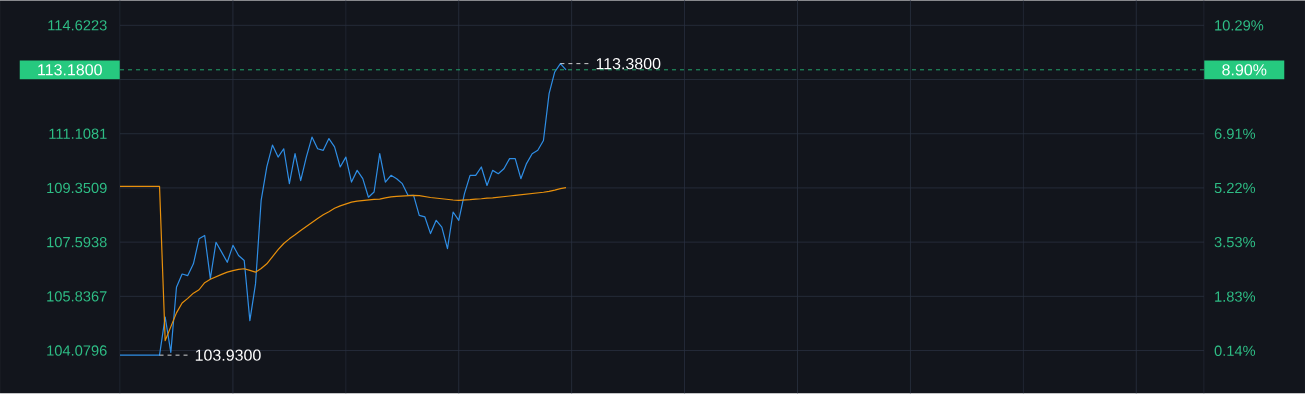 The image size is (1305, 394). I want to click on y2-tick-label: 3.53%, so click(1235, 242).